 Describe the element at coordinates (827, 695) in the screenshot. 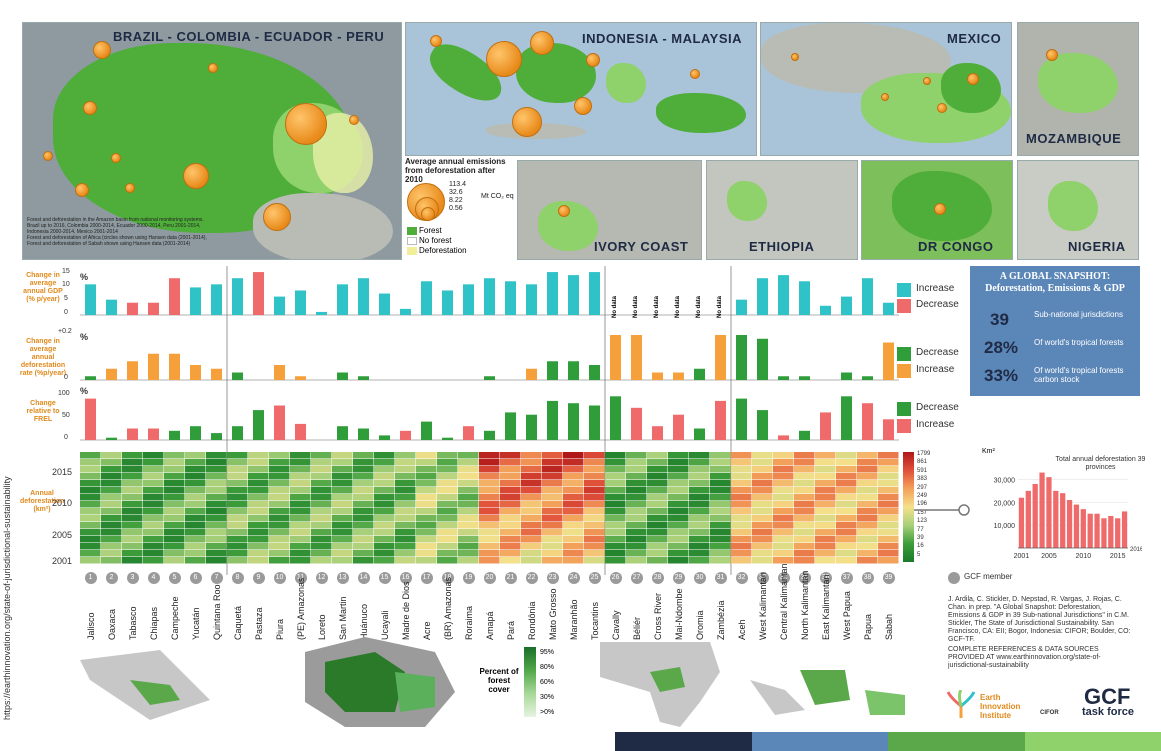

I see `map-mini-indonesia` at that location.